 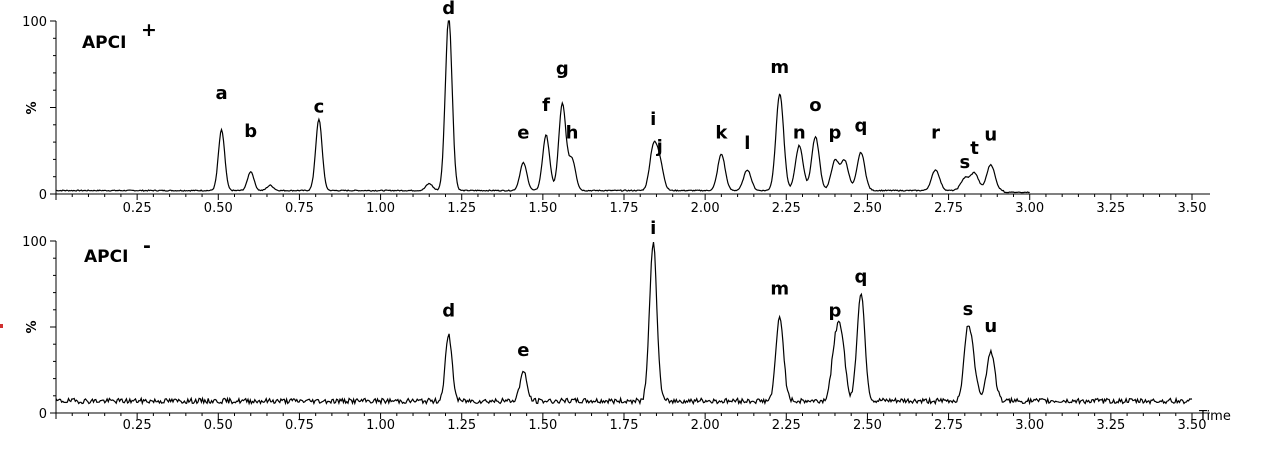 I want to click on peak-label-o: o, so click(x=815, y=105).